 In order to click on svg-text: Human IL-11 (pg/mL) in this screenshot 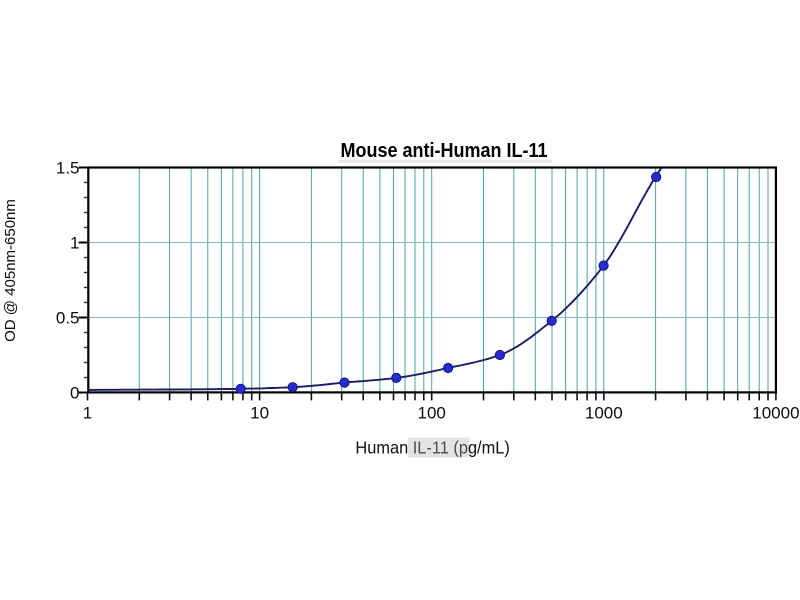, I will do `click(432, 448)`.